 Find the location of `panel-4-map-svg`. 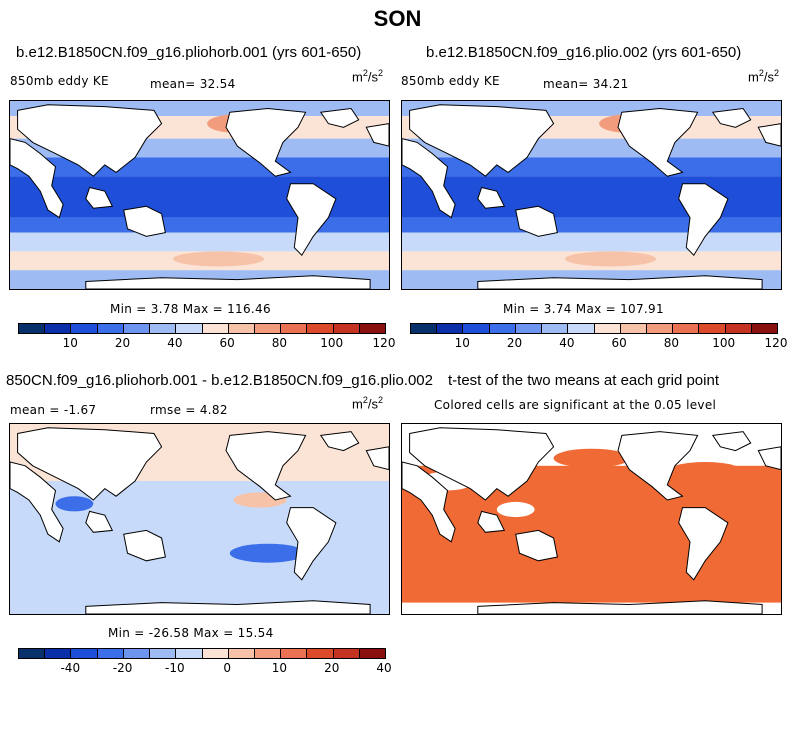

panel-4-map-svg is located at coordinates (591, 520).